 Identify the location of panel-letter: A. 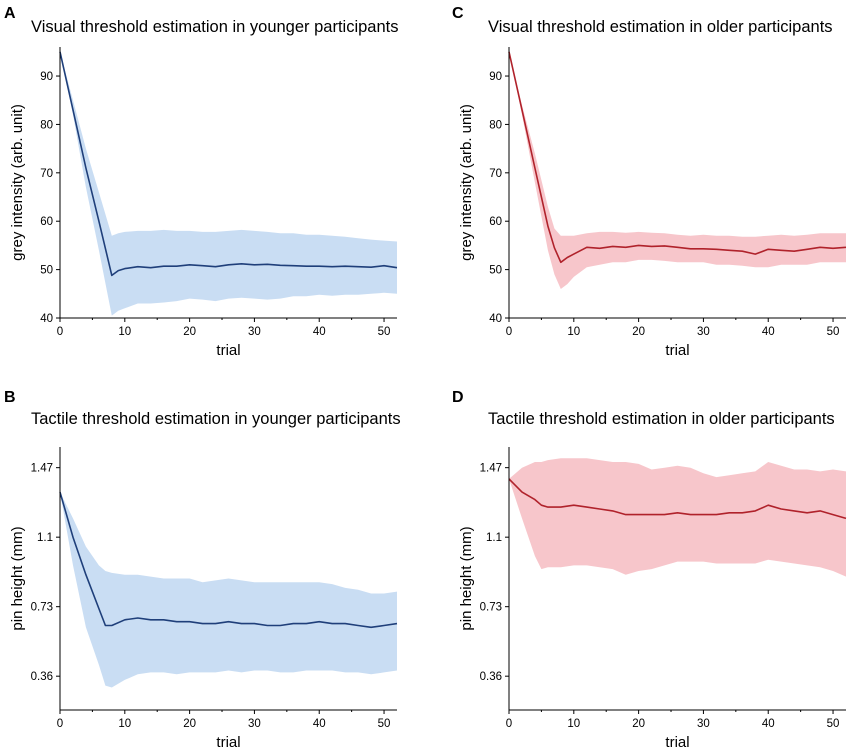
(10, 13).